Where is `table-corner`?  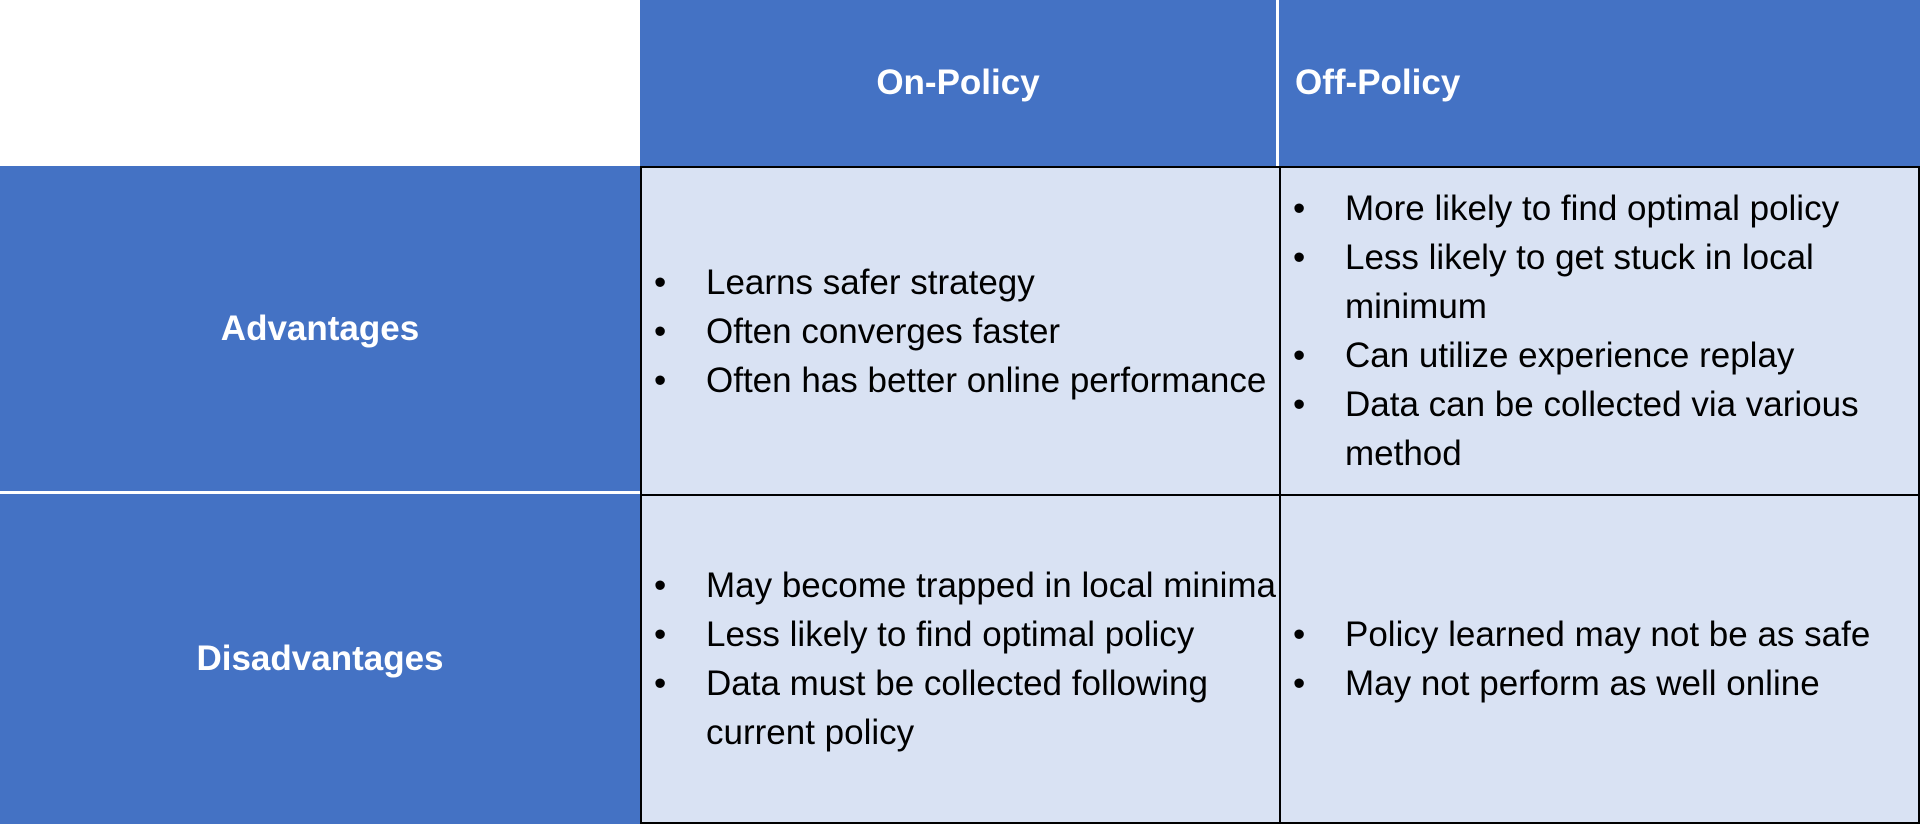
table-corner is located at coordinates (320, 83).